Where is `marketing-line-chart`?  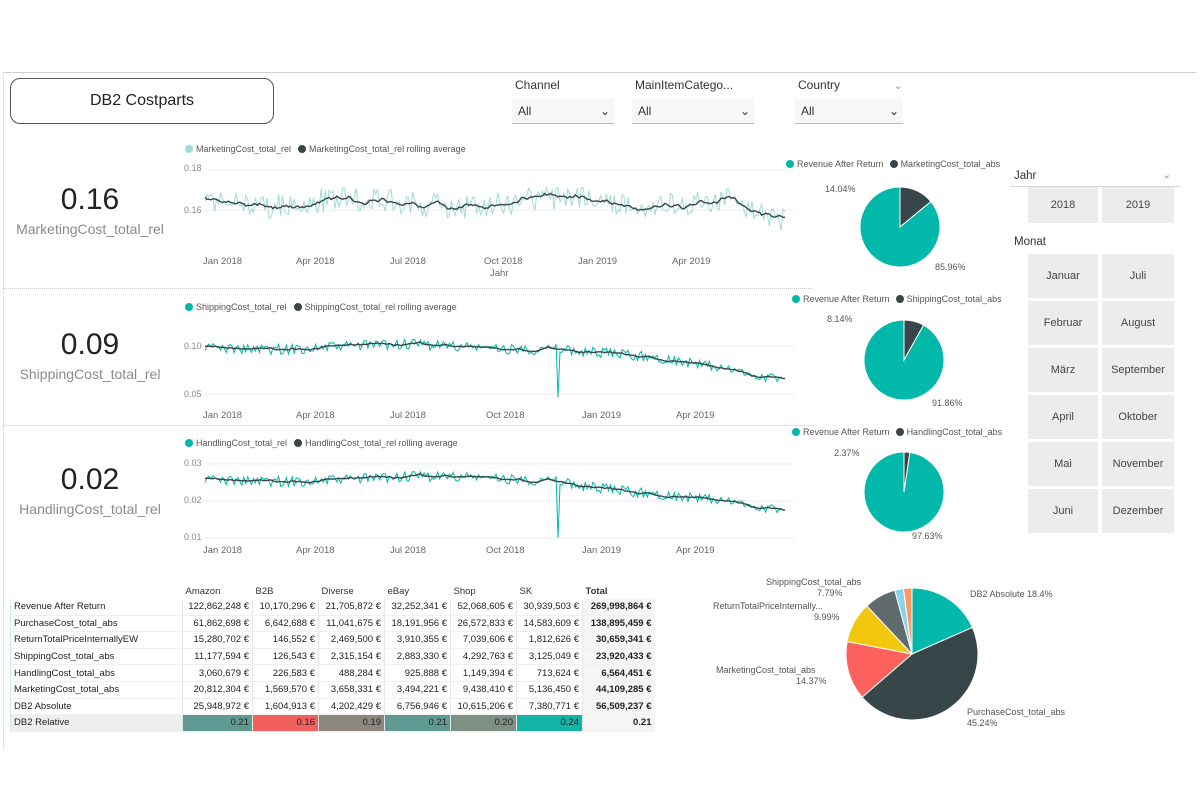
marketing-line-chart is located at coordinates (500, 207).